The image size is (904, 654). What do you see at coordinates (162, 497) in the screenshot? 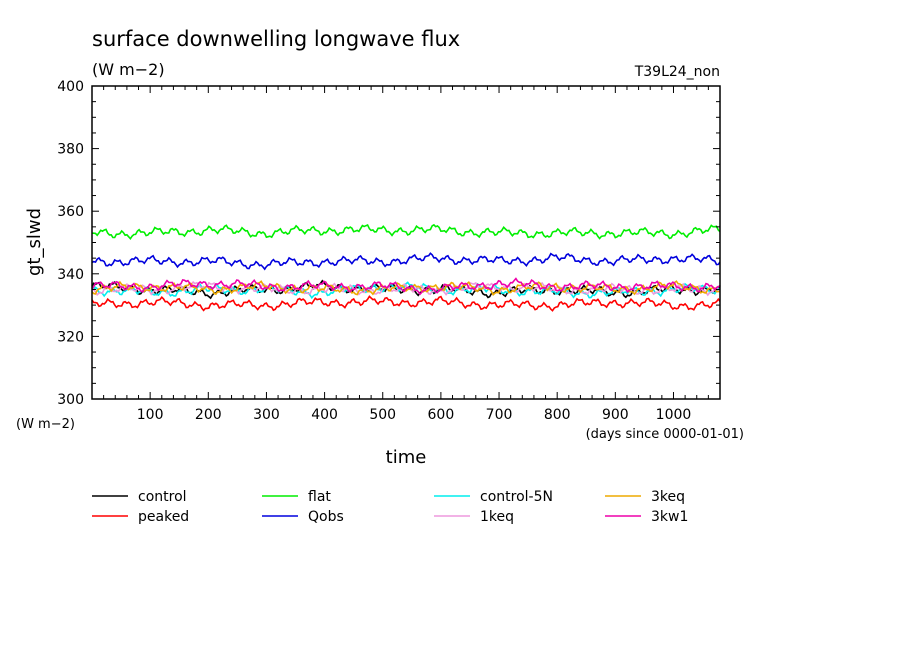
I see `legend-label-control: control` at bounding box center [162, 497].